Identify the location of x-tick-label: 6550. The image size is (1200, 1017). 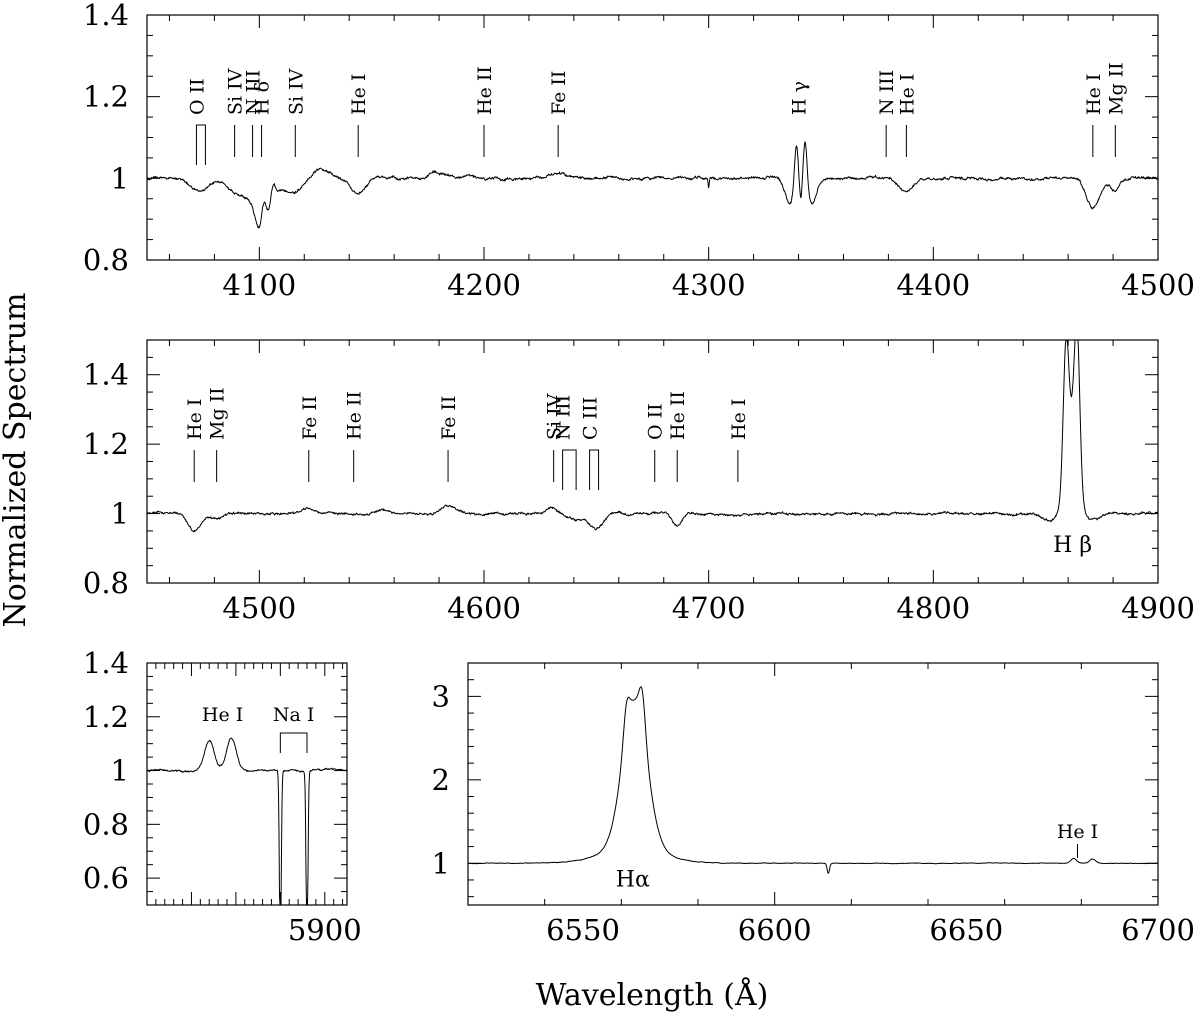
(583, 930).